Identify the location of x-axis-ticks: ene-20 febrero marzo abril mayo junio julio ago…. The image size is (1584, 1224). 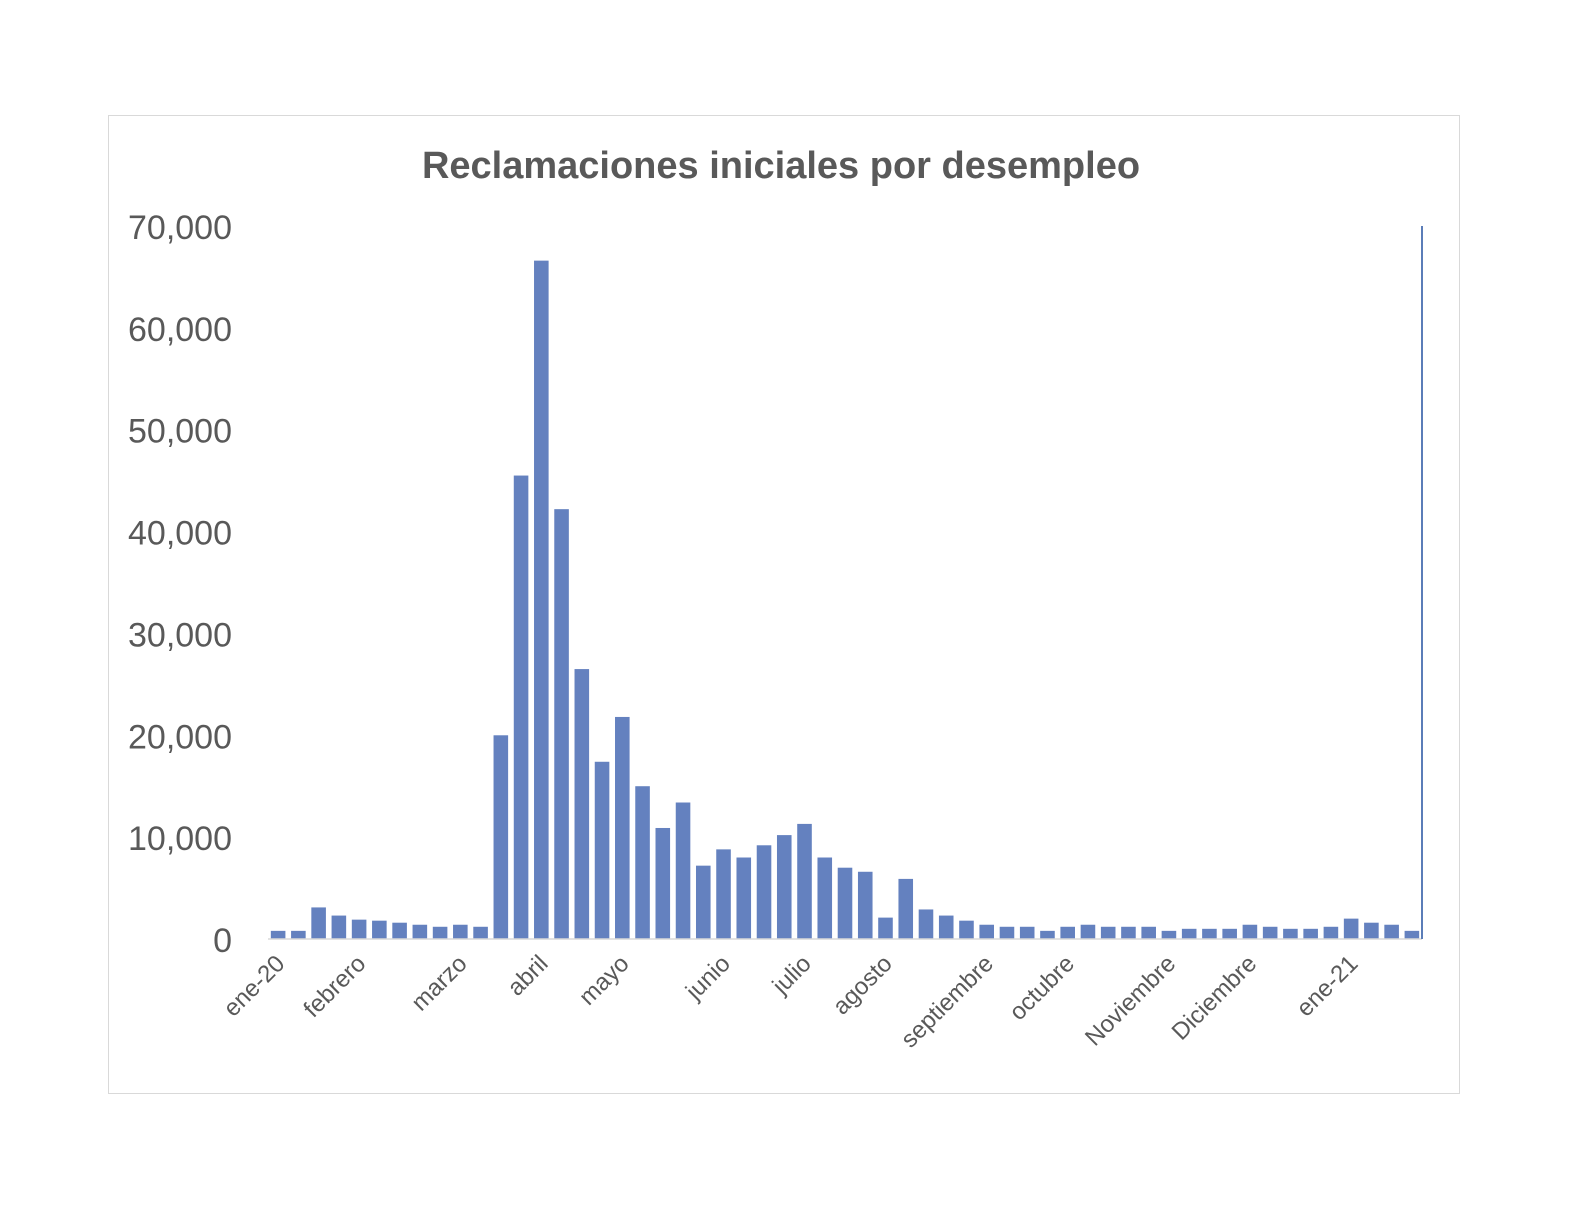
(790, 1001).